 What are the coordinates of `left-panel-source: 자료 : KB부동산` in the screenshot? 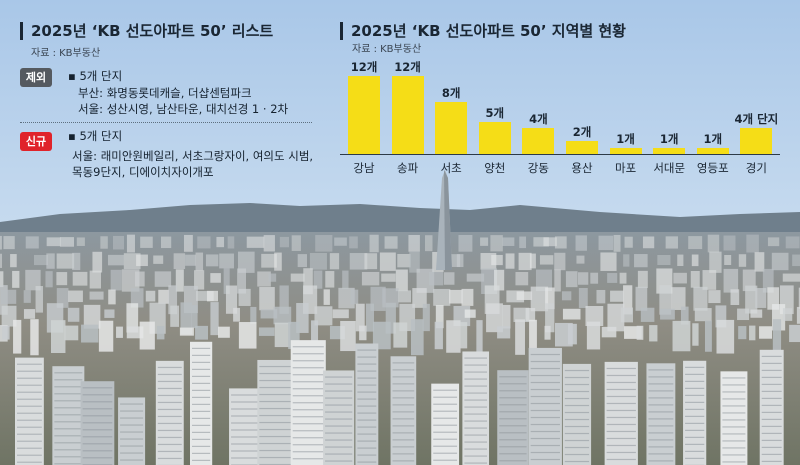 It's located at (66, 53).